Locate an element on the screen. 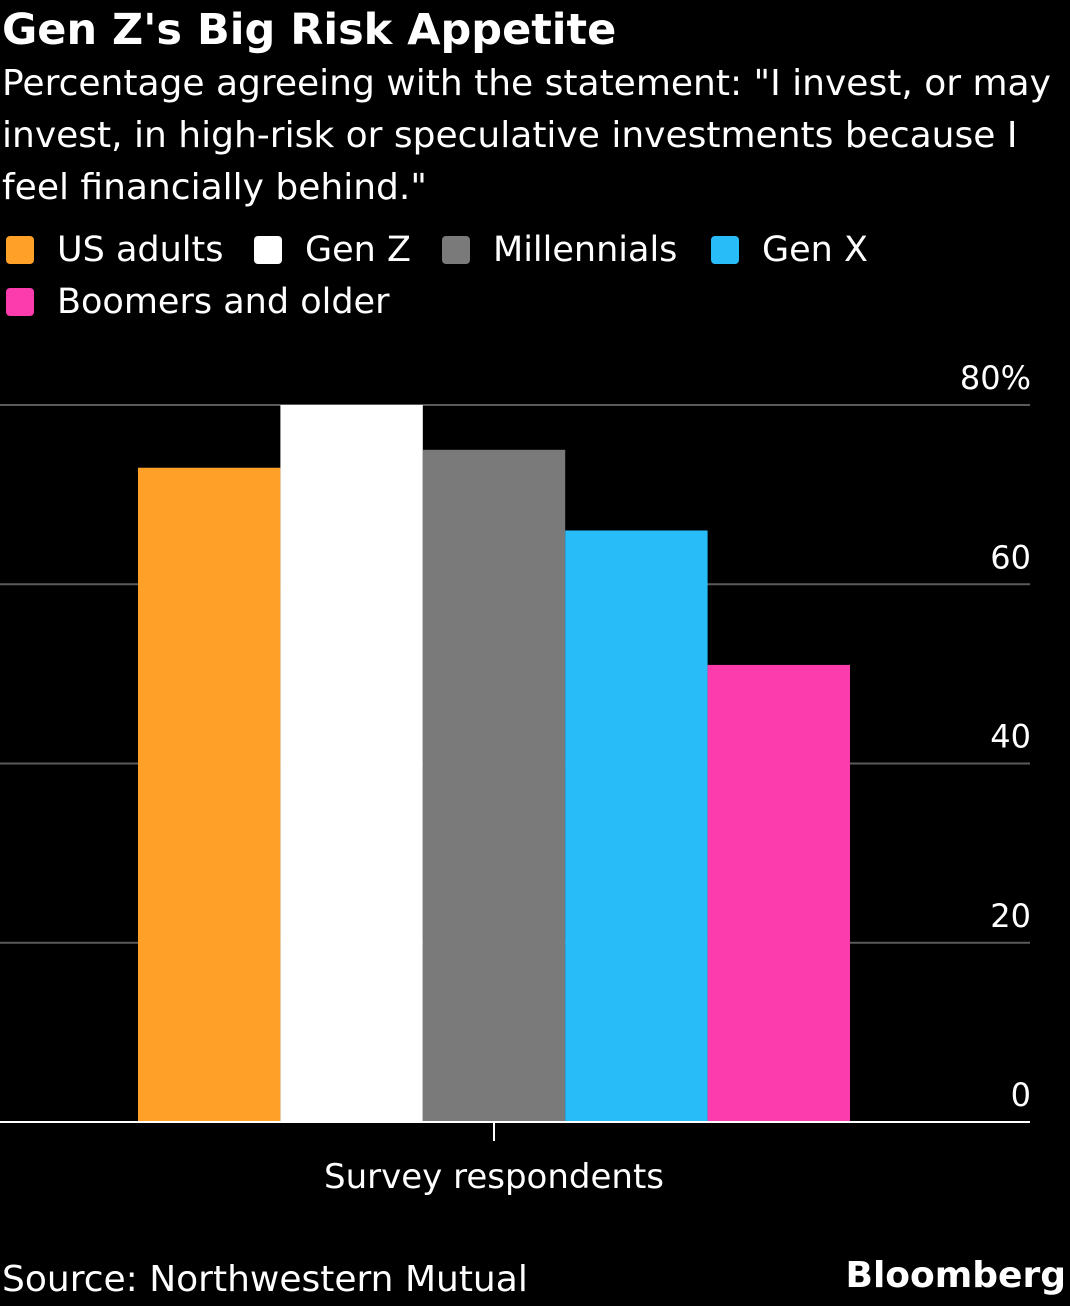 Image resolution: width=1070 pixels, height=1306 pixels. y-tick-label-60: 60 is located at coordinates (1010, 557).